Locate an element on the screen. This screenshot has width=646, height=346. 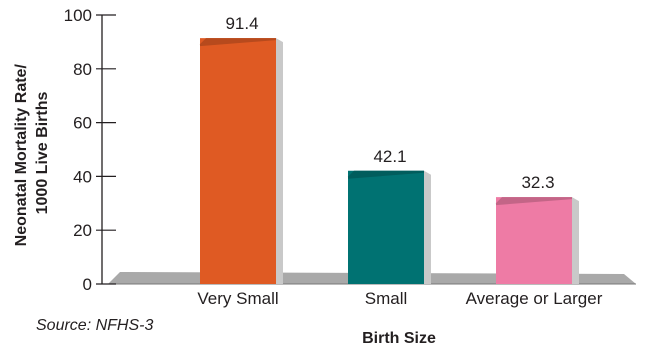
y-tick-label: 40 is located at coordinates (82, 176).